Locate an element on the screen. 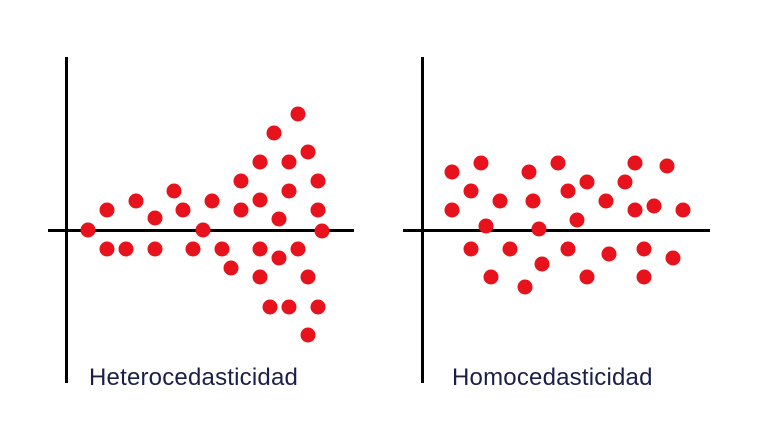  x-axis is located at coordinates (556, 230).